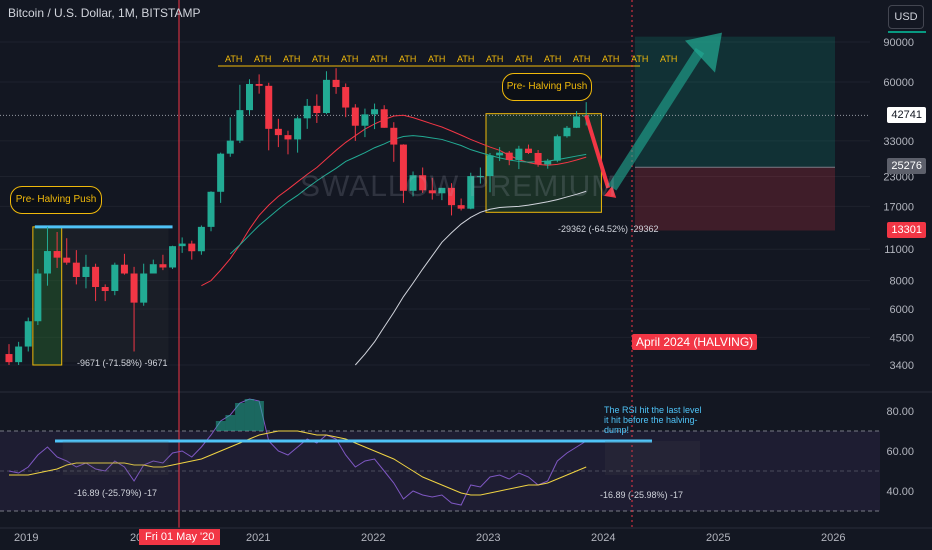  I want to click on price-tick-label: 17000, so click(898, 207).